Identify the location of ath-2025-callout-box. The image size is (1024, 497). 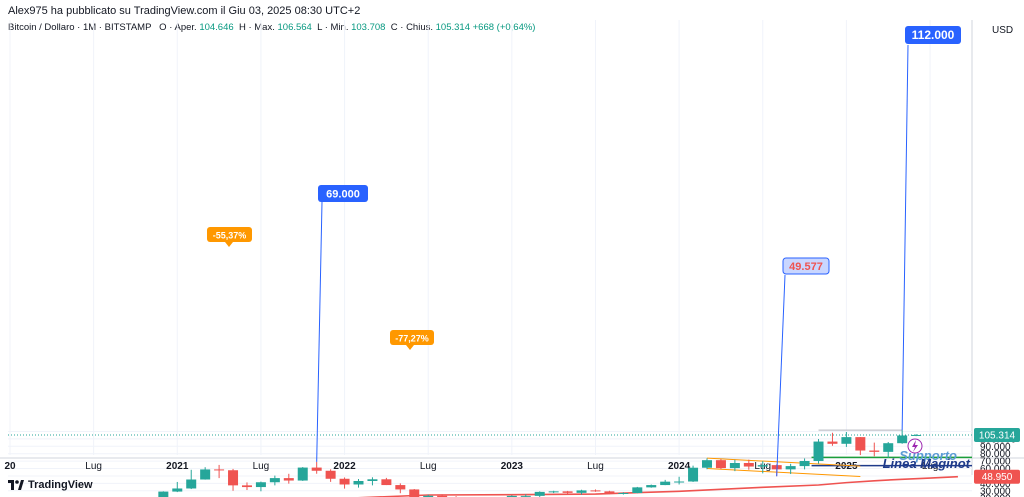
(933, 35).